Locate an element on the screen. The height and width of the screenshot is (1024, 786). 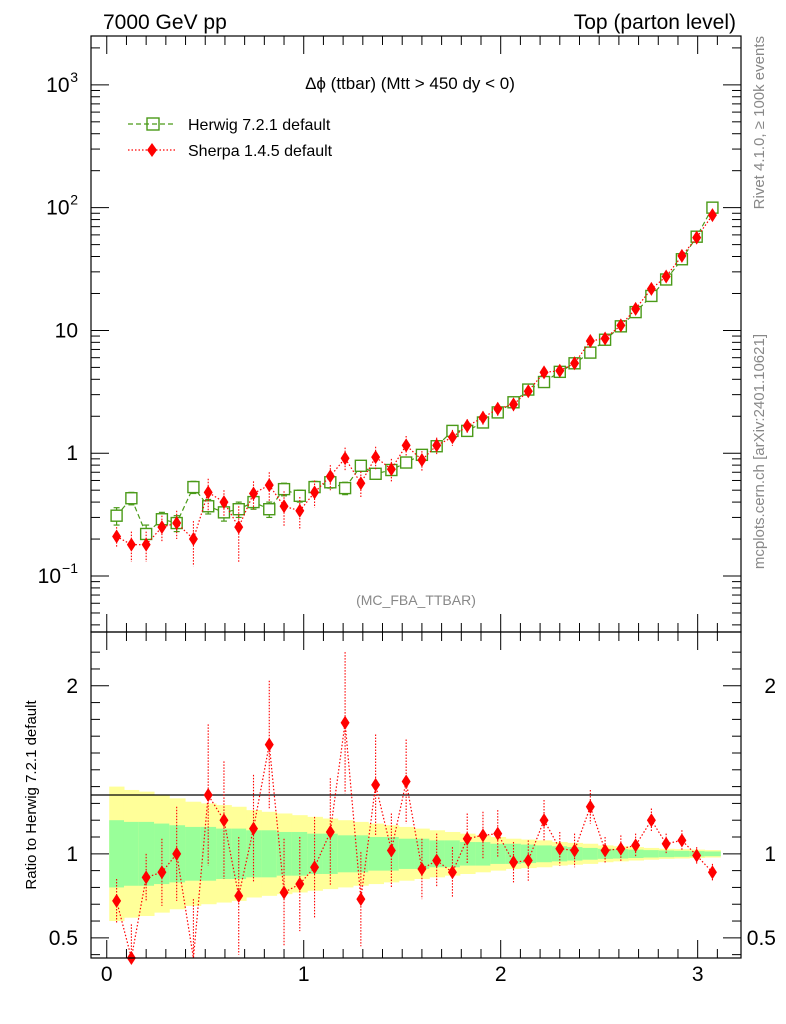
plot-title: Δϕ (ttbar) (Mtt > 450 dy < 0) is located at coordinates (410, 83).